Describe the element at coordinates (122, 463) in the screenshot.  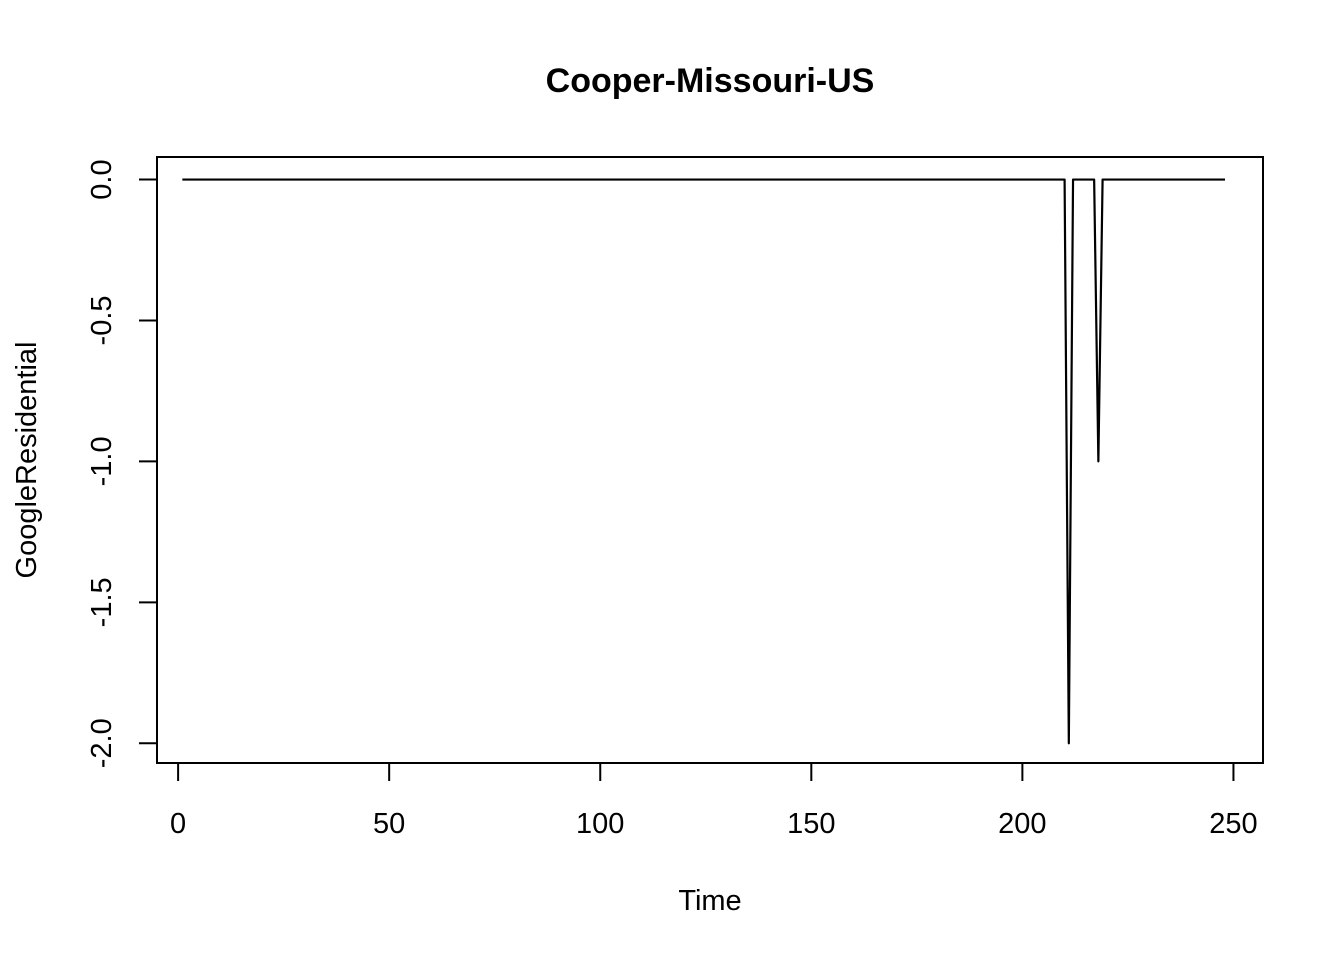
I see `y-axis: -2.0 -1.5 -1.0 -0.5 0.0` at that location.